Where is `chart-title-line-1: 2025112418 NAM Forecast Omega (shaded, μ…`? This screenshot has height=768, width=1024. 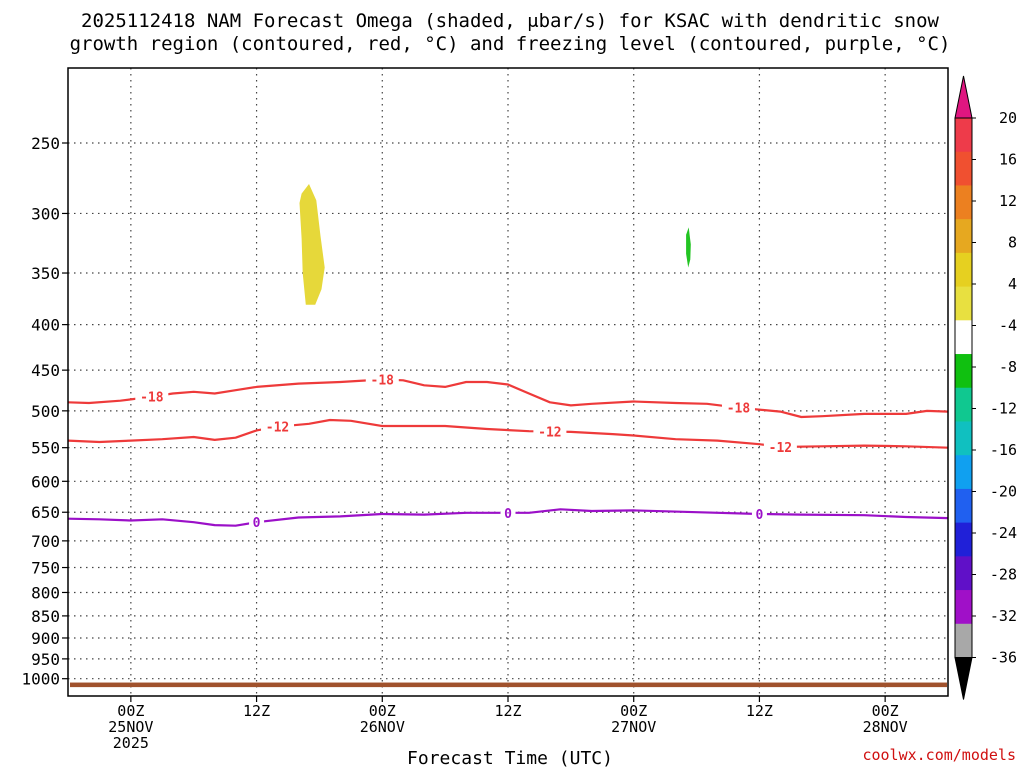 chart-title-line-1: 2025112418 NAM Forecast Omega (shaded, μ… is located at coordinates (510, 21).